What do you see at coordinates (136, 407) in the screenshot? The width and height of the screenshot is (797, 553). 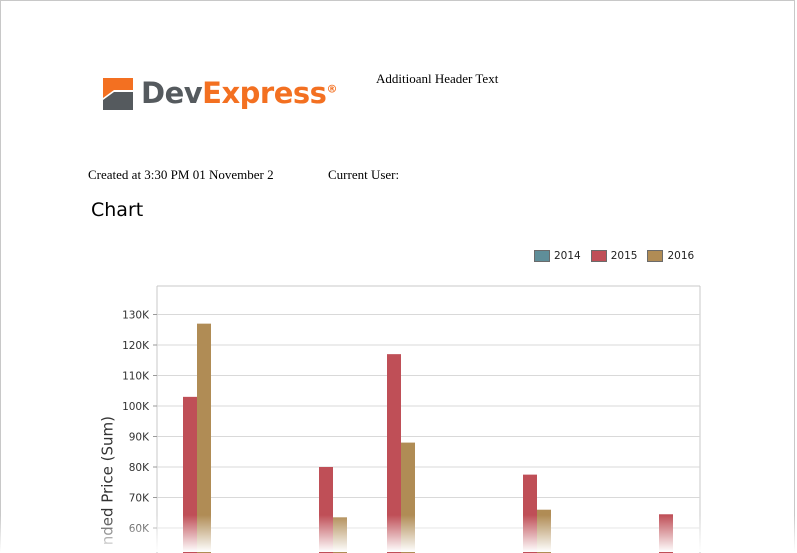 I see `y-tick-label: 100K` at bounding box center [136, 407].